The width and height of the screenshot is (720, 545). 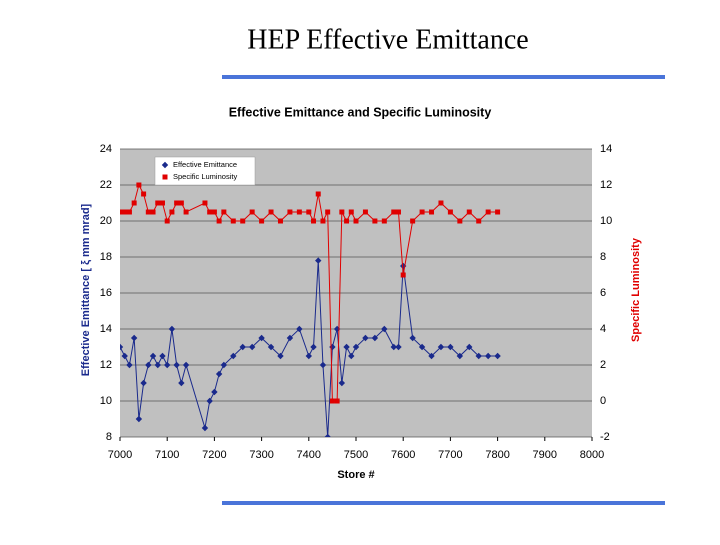 I want to click on x-tick-label: 8000, so click(x=592, y=455).